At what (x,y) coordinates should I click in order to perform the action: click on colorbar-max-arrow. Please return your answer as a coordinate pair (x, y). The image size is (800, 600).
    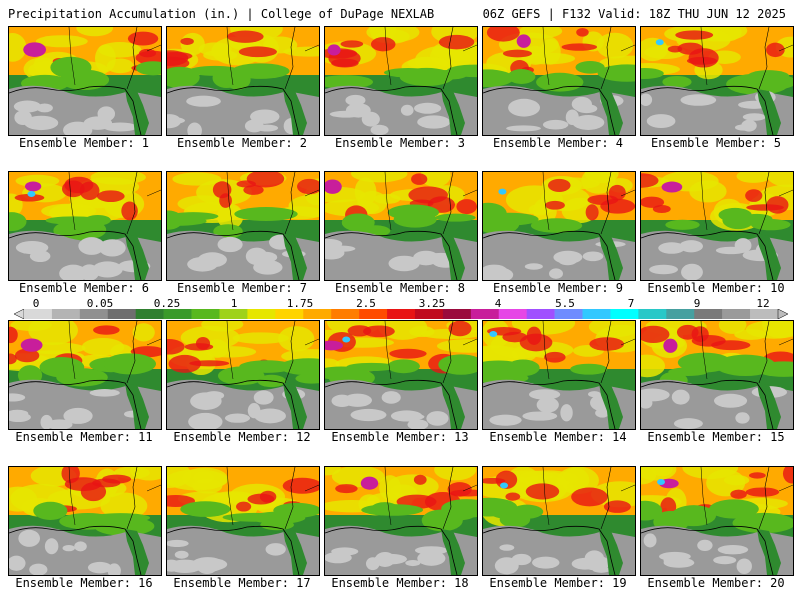
    Looking at the image, I should click on (782, 314).